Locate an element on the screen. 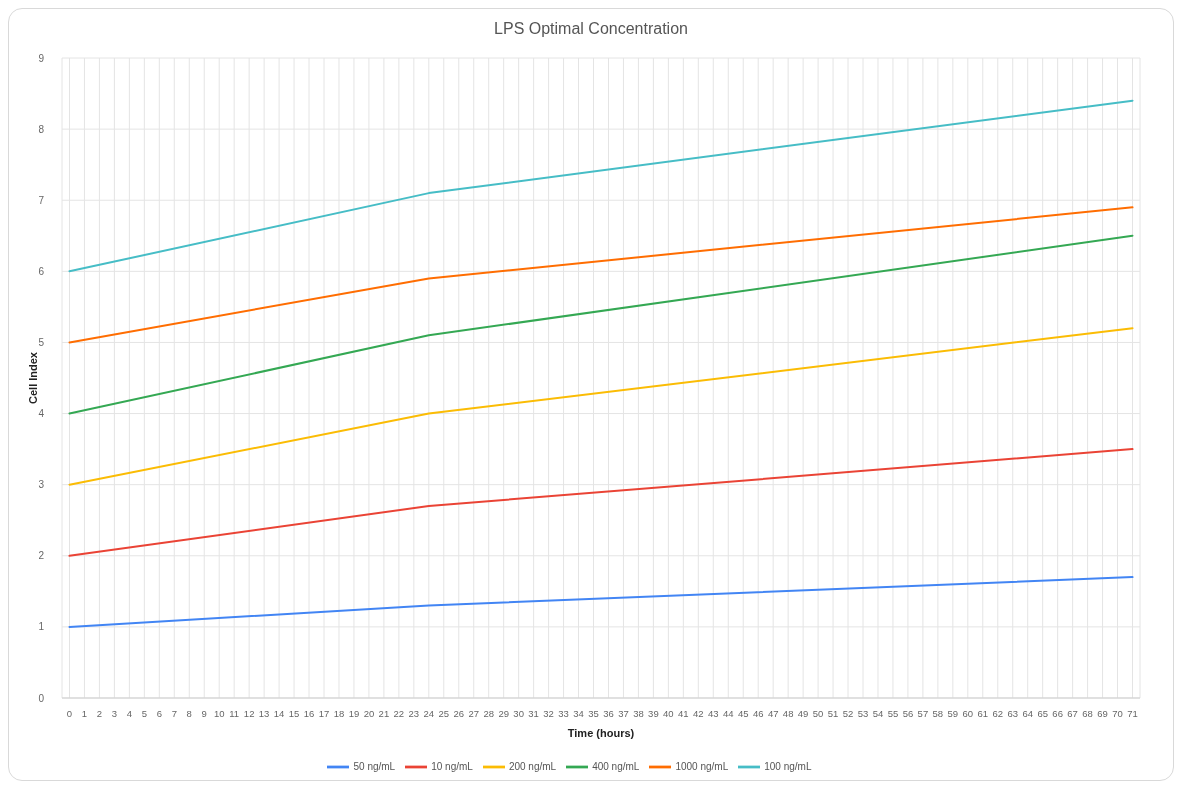  x-tick-label: 37 is located at coordinates (623, 713).